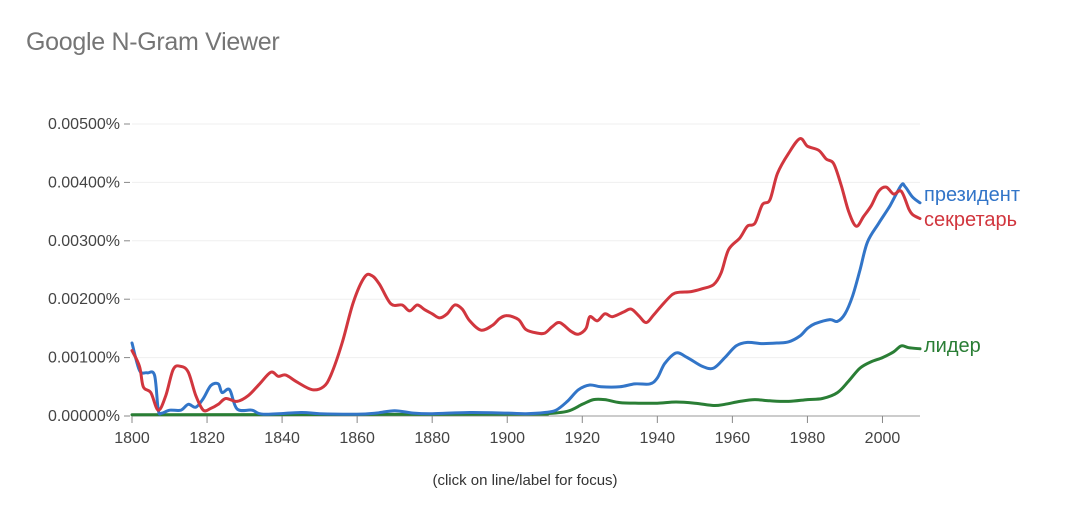 The image size is (1070, 524). Describe the element at coordinates (658, 438) in the screenshot. I see `x-tick-label: 1940` at that location.